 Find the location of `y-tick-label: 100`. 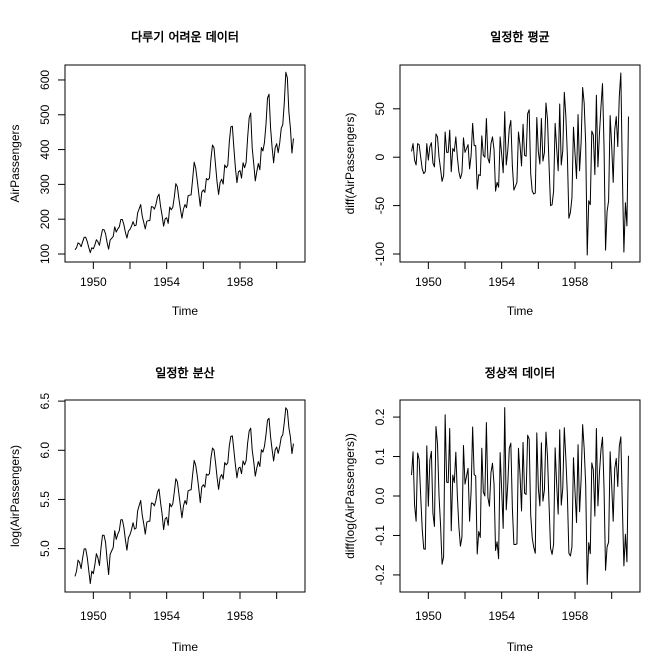

y-tick-label: 100 is located at coordinates (45, 254).